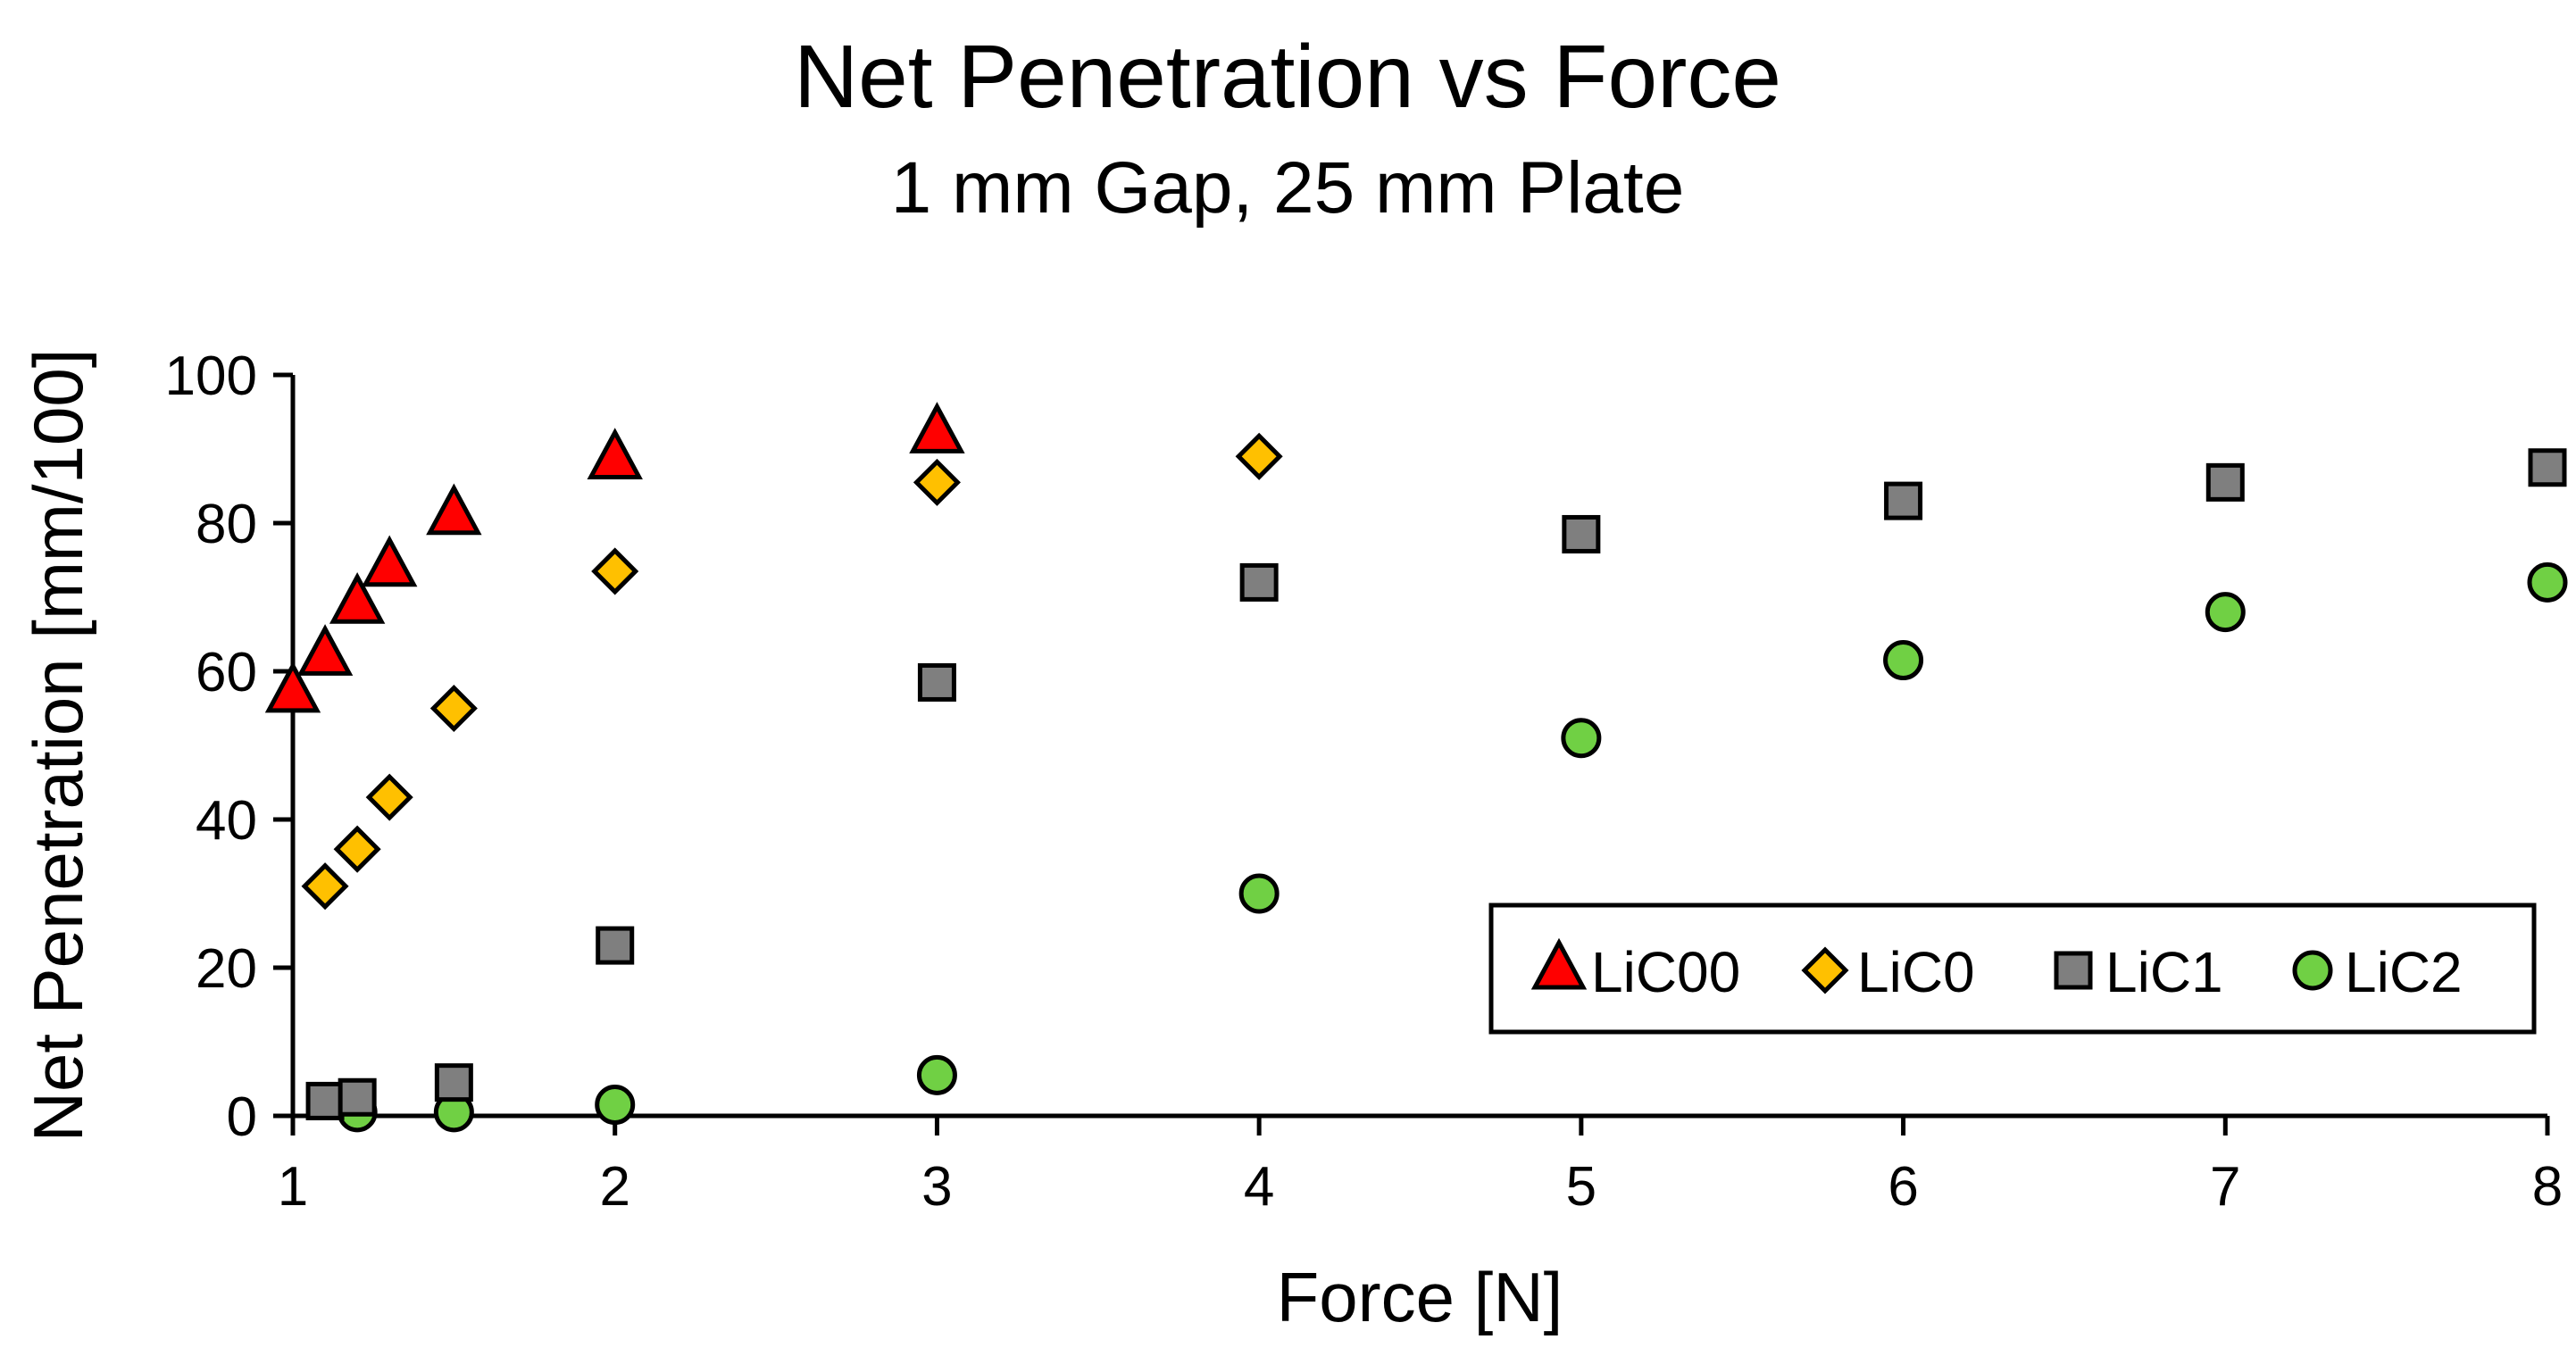 The width and height of the screenshot is (2576, 1356). I want to click on y-tick-label: 100, so click(211, 376).